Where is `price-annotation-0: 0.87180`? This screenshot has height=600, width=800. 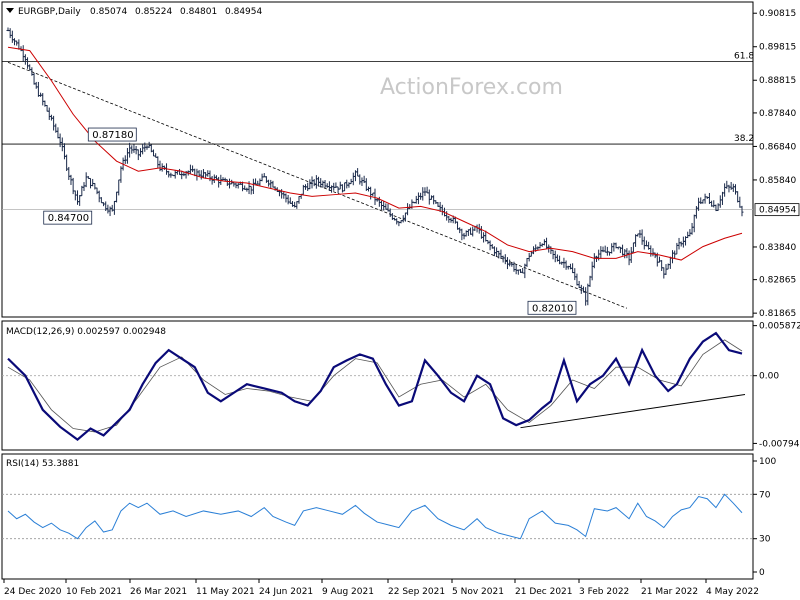
price-annotation-0: 0.87180 is located at coordinates (112, 134).